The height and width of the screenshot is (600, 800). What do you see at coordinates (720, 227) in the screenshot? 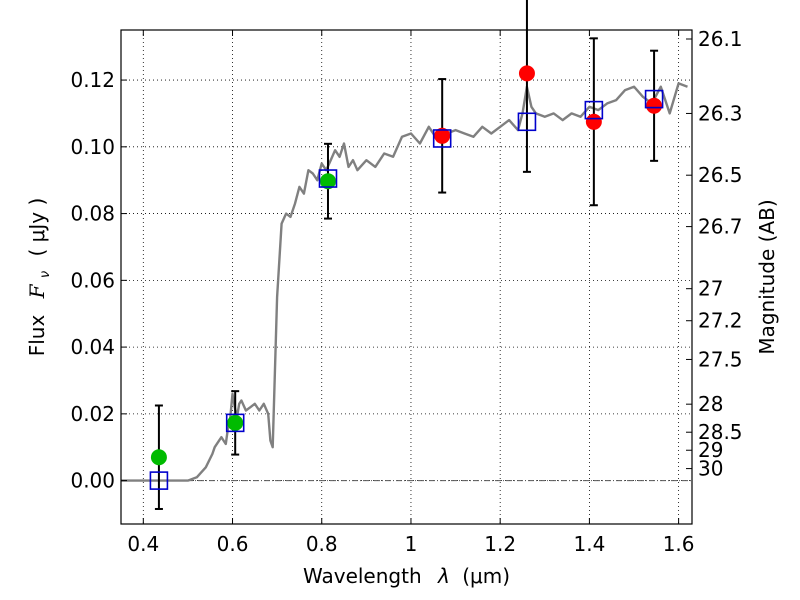
I see `magnitude-tick-label: 26.7` at bounding box center [720, 227].